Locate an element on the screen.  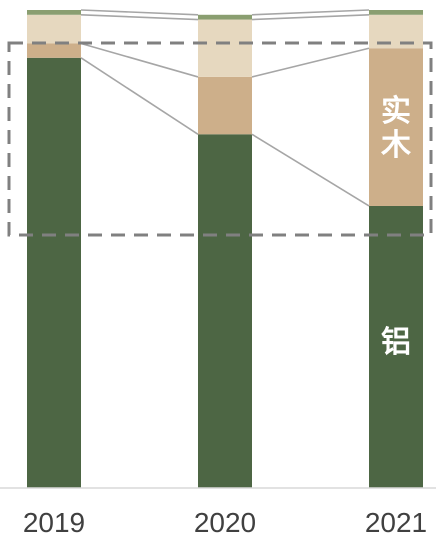
bar-group-2019 is located at coordinates (54, 249).